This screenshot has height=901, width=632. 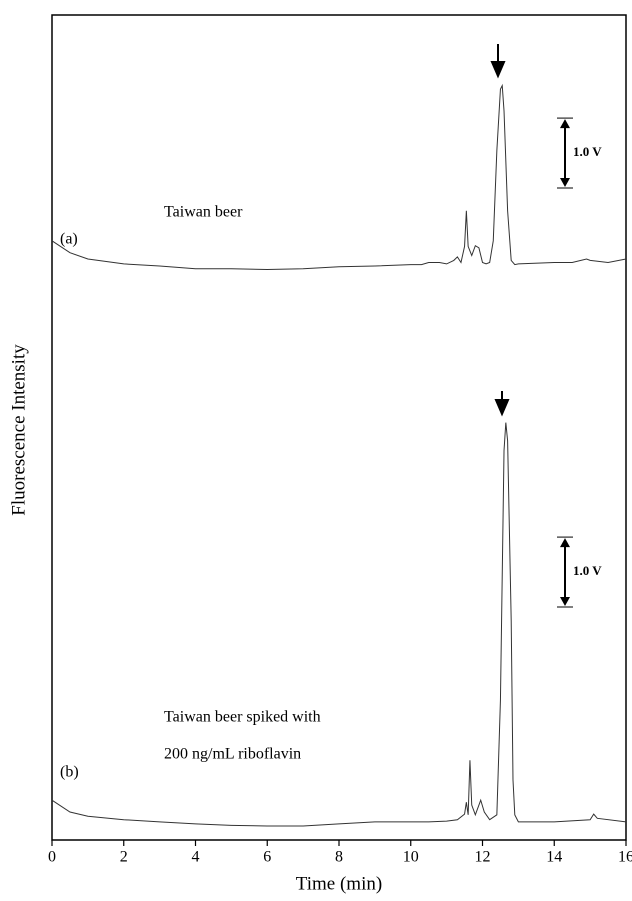 What do you see at coordinates (69, 772) in the screenshot?
I see `annotation: (b)` at bounding box center [69, 772].